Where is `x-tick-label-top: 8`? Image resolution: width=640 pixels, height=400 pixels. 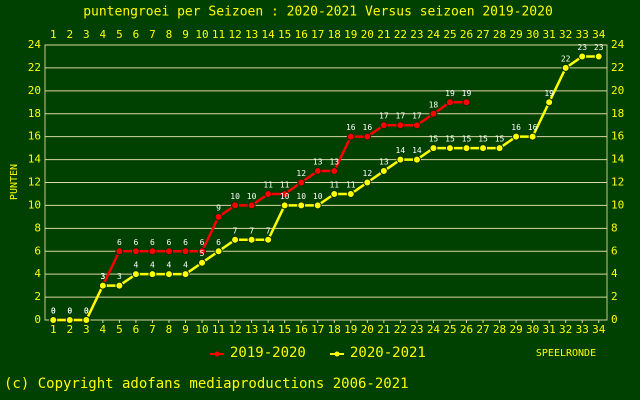 x-tick-label-top: 8 is located at coordinates (169, 34).